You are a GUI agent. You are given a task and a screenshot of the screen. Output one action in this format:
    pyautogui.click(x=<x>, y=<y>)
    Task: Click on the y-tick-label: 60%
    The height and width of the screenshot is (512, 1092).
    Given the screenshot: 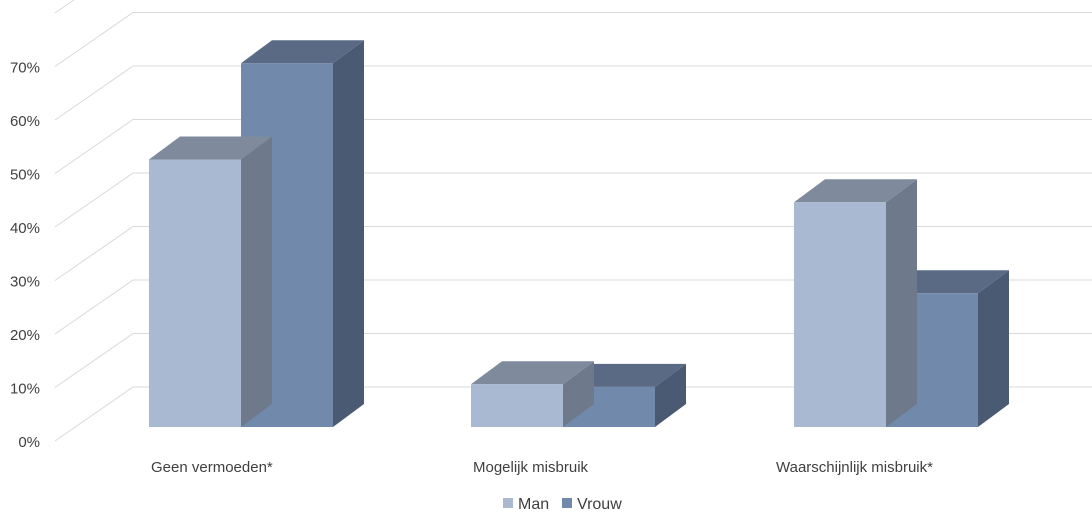 What is the action you would take?
    pyautogui.click(x=25, y=121)
    